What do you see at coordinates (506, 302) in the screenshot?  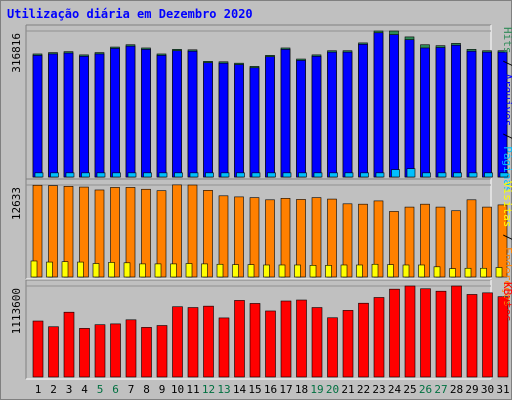 I see `kbytes-right-label: KBytes` at bounding box center [506, 302].